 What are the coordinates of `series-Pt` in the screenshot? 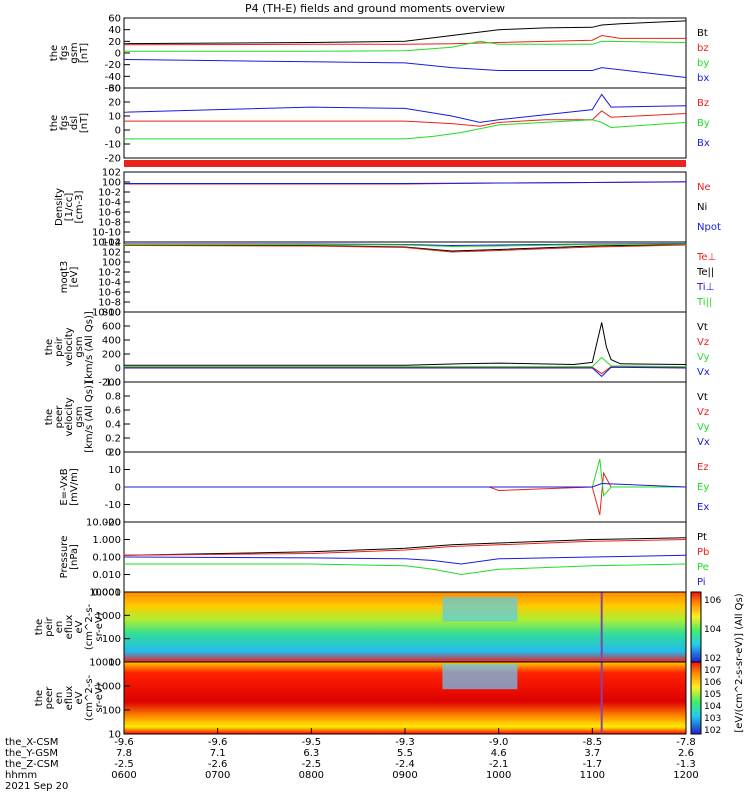 It's located at (405, 546).